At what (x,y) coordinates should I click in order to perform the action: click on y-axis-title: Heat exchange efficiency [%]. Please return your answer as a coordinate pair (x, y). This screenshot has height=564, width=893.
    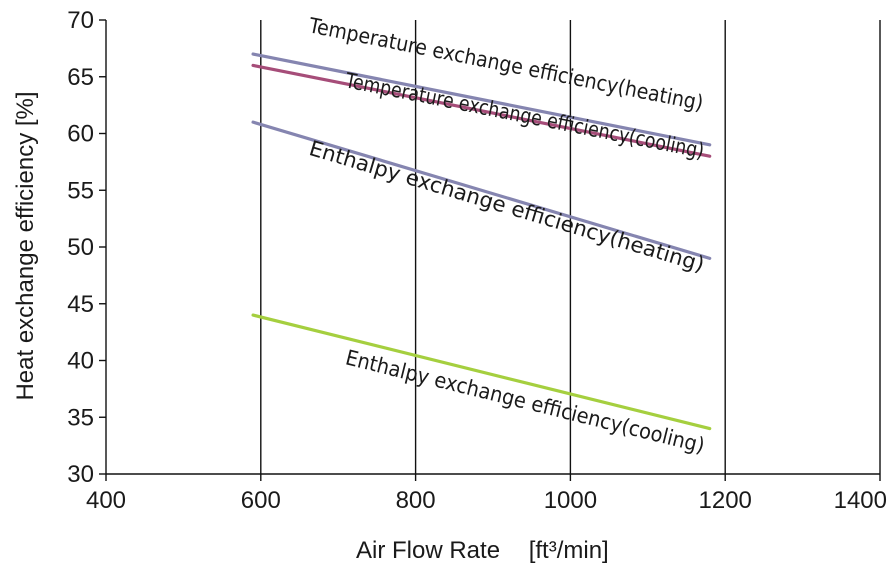
    Looking at the image, I should click on (25, 245).